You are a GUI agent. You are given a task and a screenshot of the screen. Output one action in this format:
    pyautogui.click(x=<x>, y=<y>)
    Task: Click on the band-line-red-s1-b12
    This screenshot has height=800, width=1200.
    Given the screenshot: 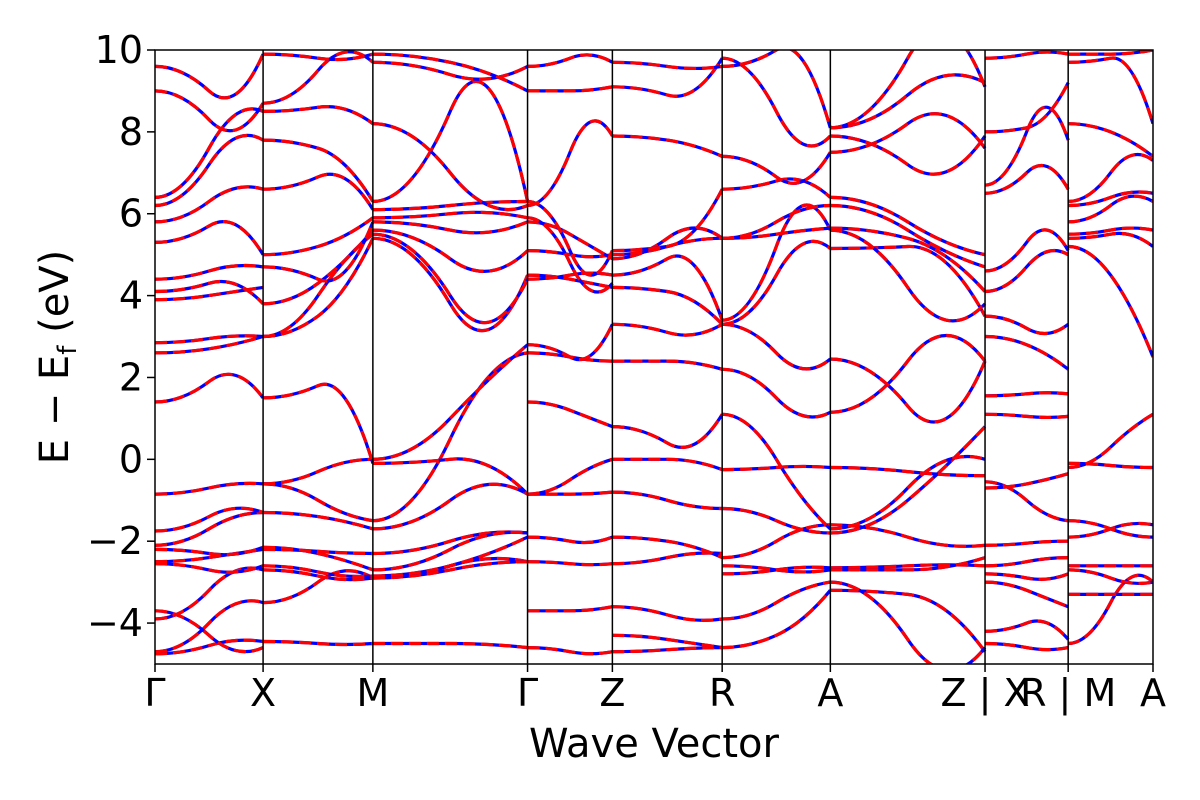 What is the action you would take?
    pyautogui.click(x=319, y=267)
    